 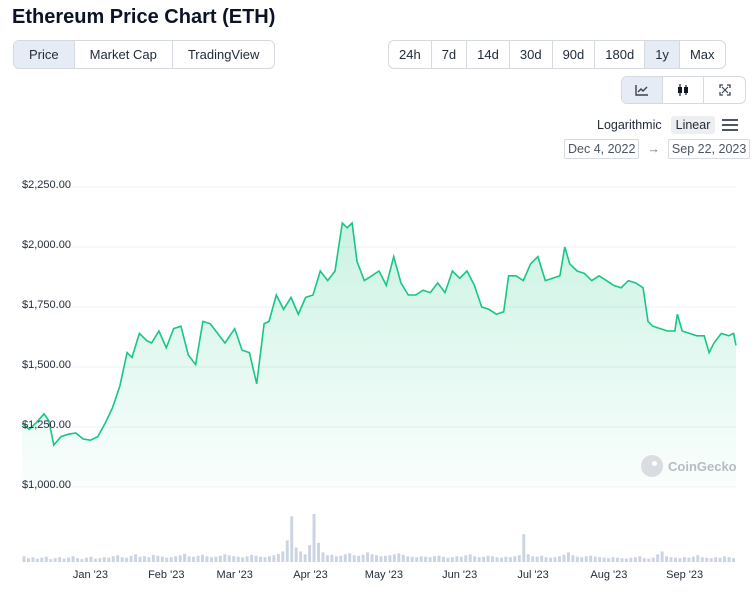 I want to click on coingecko-logo-icon, so click(x=652, y=466).